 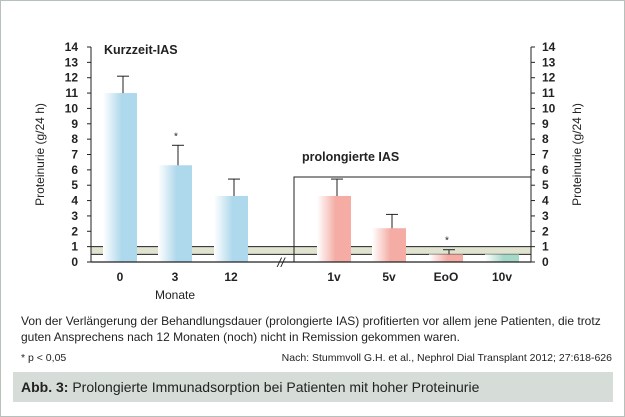 What do you see at coordinates (545, 201) in the screenshot?
I see `y-tick-label-right: 4` at bounding box center [545, 201].